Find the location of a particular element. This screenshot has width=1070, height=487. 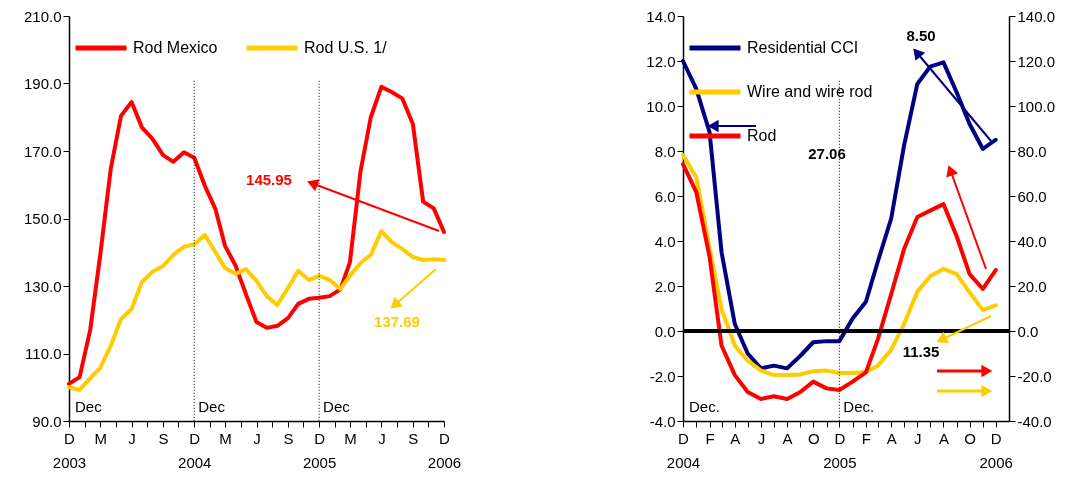

y-tick-label: 14.0 is located at coordinates (661, 16).